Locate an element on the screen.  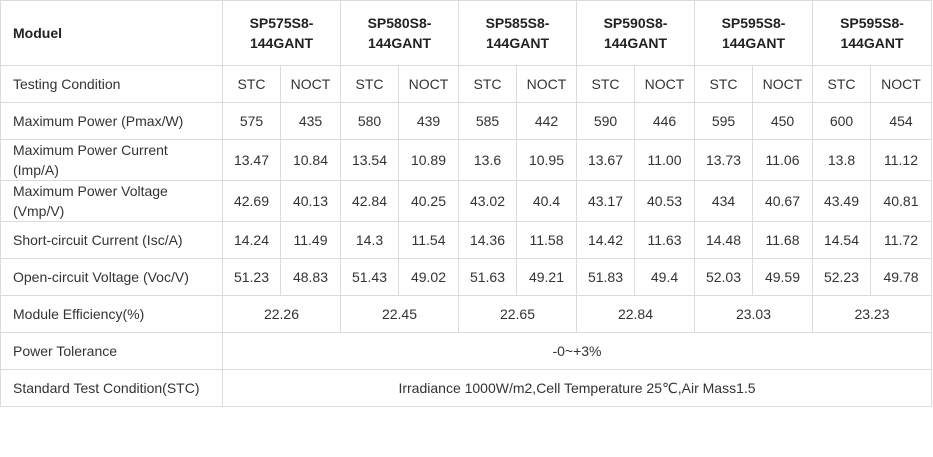
model-name: SP590S8-144GANT is located at coordinates (635, 33).